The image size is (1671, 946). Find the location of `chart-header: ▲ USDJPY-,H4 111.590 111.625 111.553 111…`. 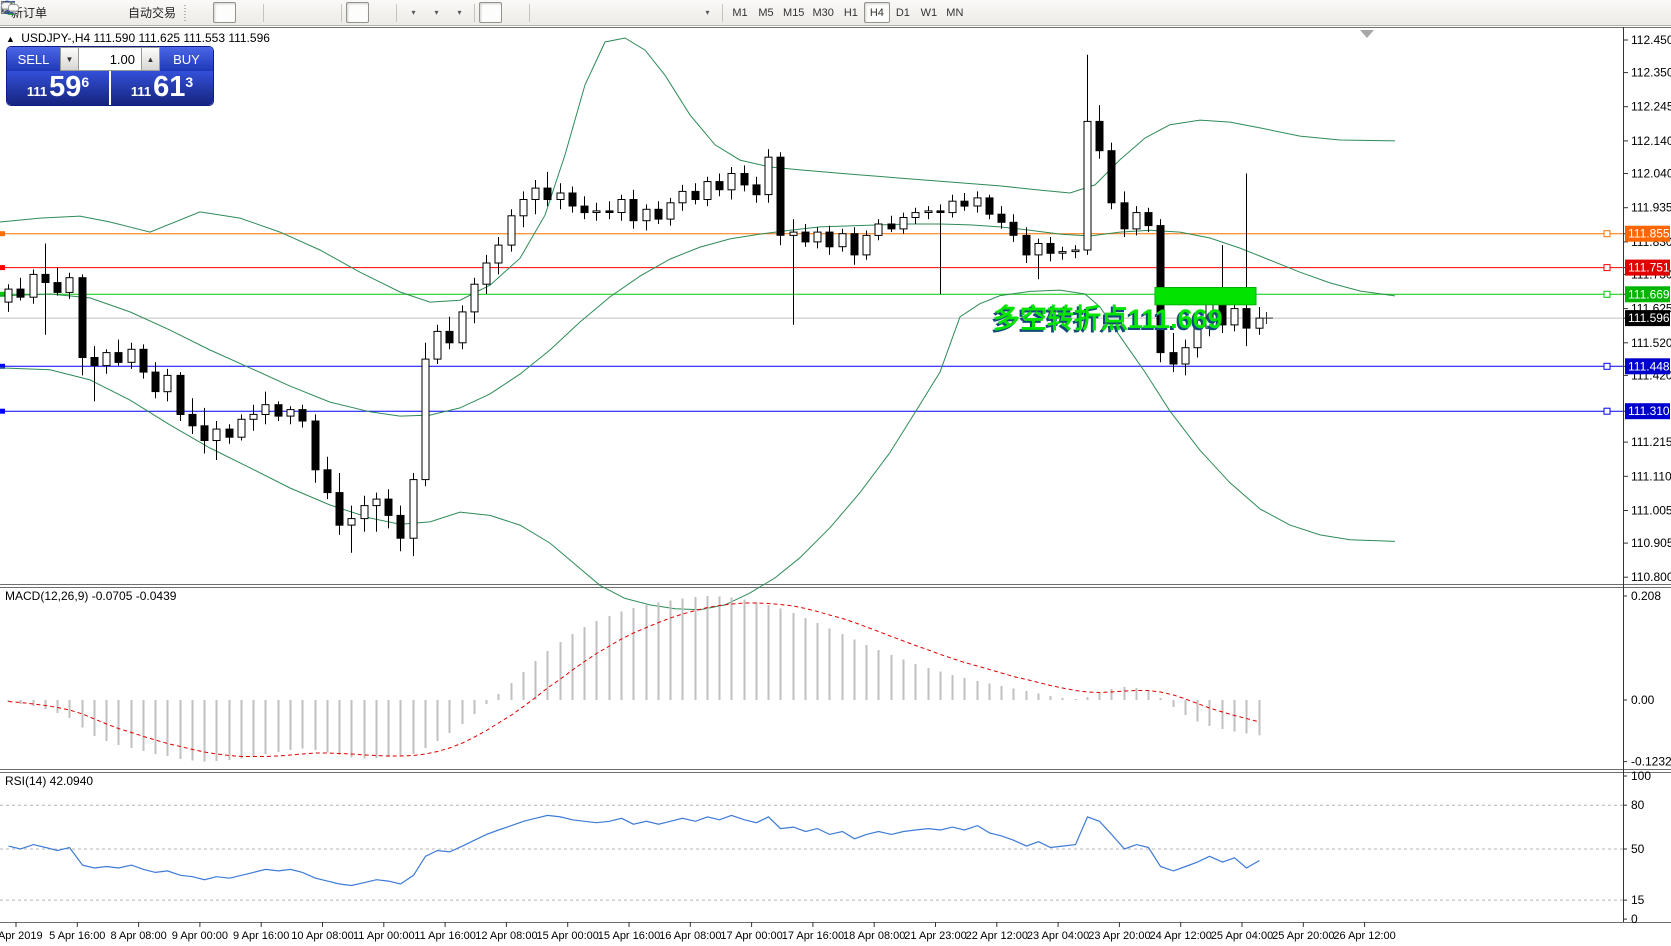

chart-header: ▲ USDJPY-,H4 111.590 111.625 111.553 111… is located at coordinates (138, 38).